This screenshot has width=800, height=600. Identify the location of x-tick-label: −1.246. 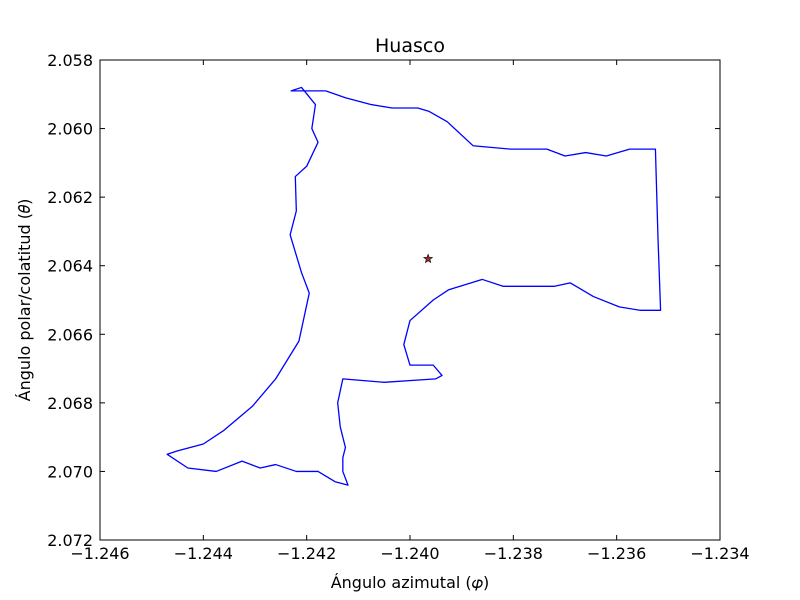
(99, 553).